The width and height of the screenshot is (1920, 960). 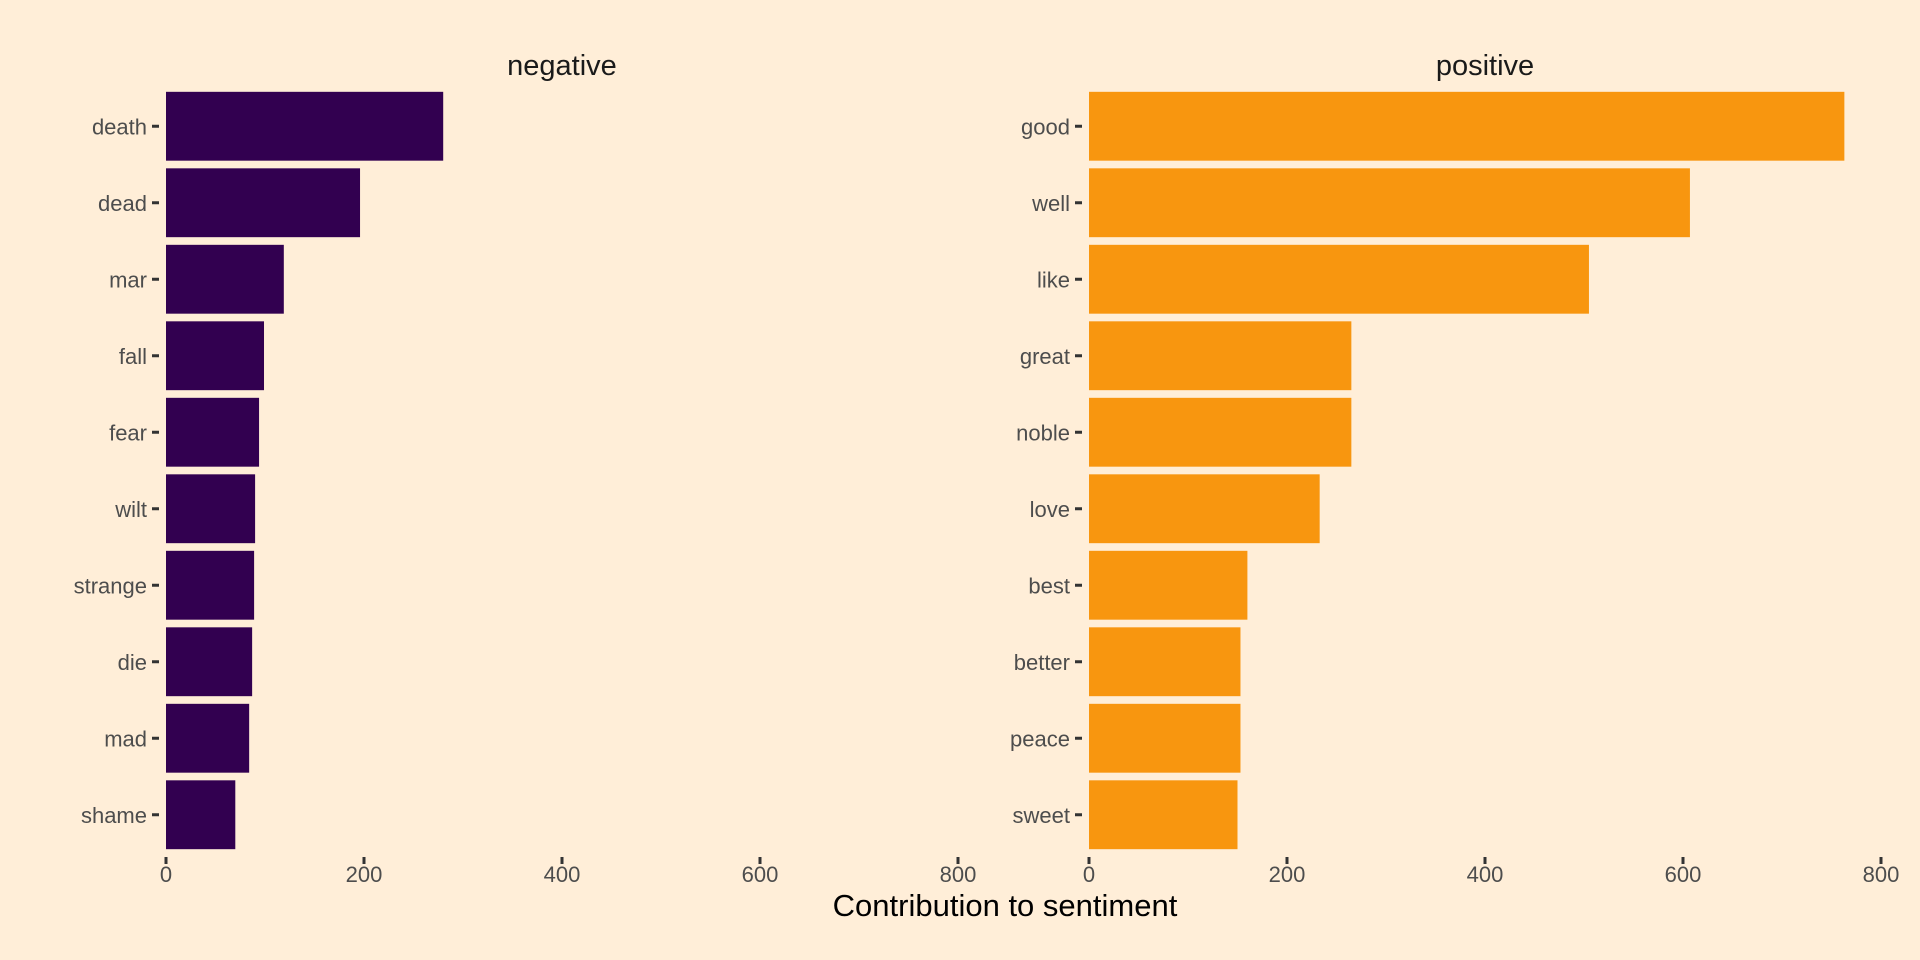 I want to click on bar-like, so click(x=1339, y=279).